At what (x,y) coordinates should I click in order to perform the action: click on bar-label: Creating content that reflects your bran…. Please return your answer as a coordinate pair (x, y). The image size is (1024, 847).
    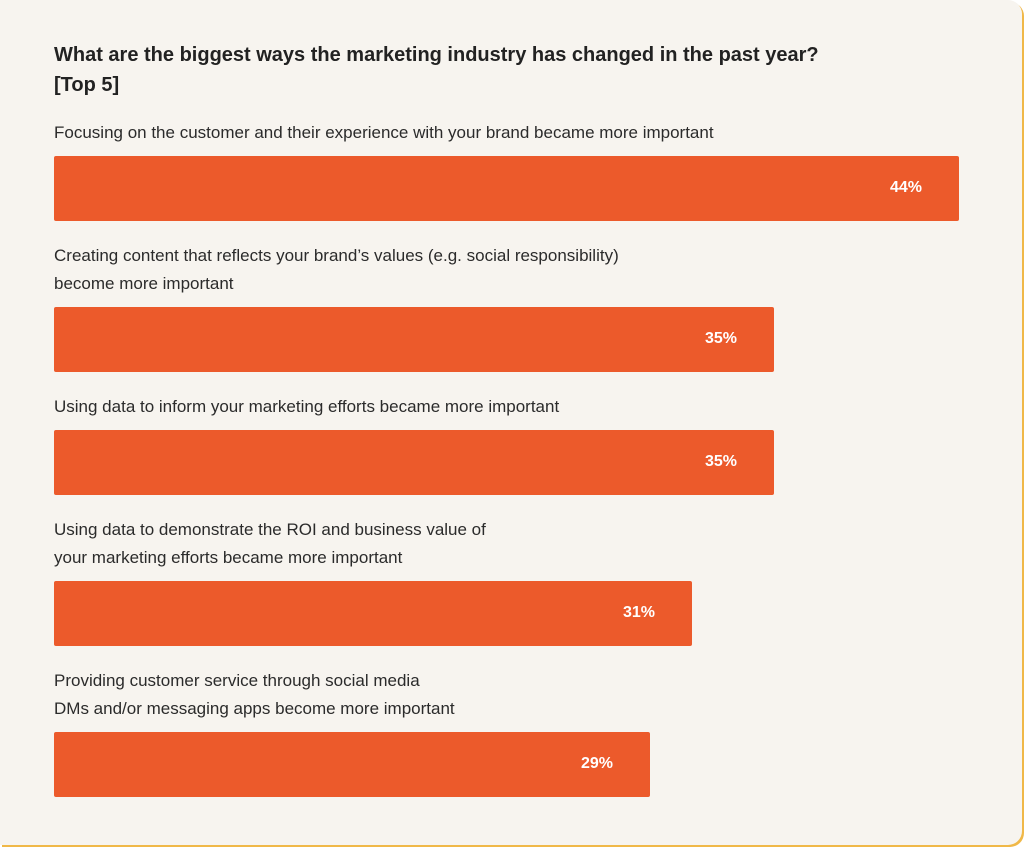
    Looking at the image, I should click on (434, 270).